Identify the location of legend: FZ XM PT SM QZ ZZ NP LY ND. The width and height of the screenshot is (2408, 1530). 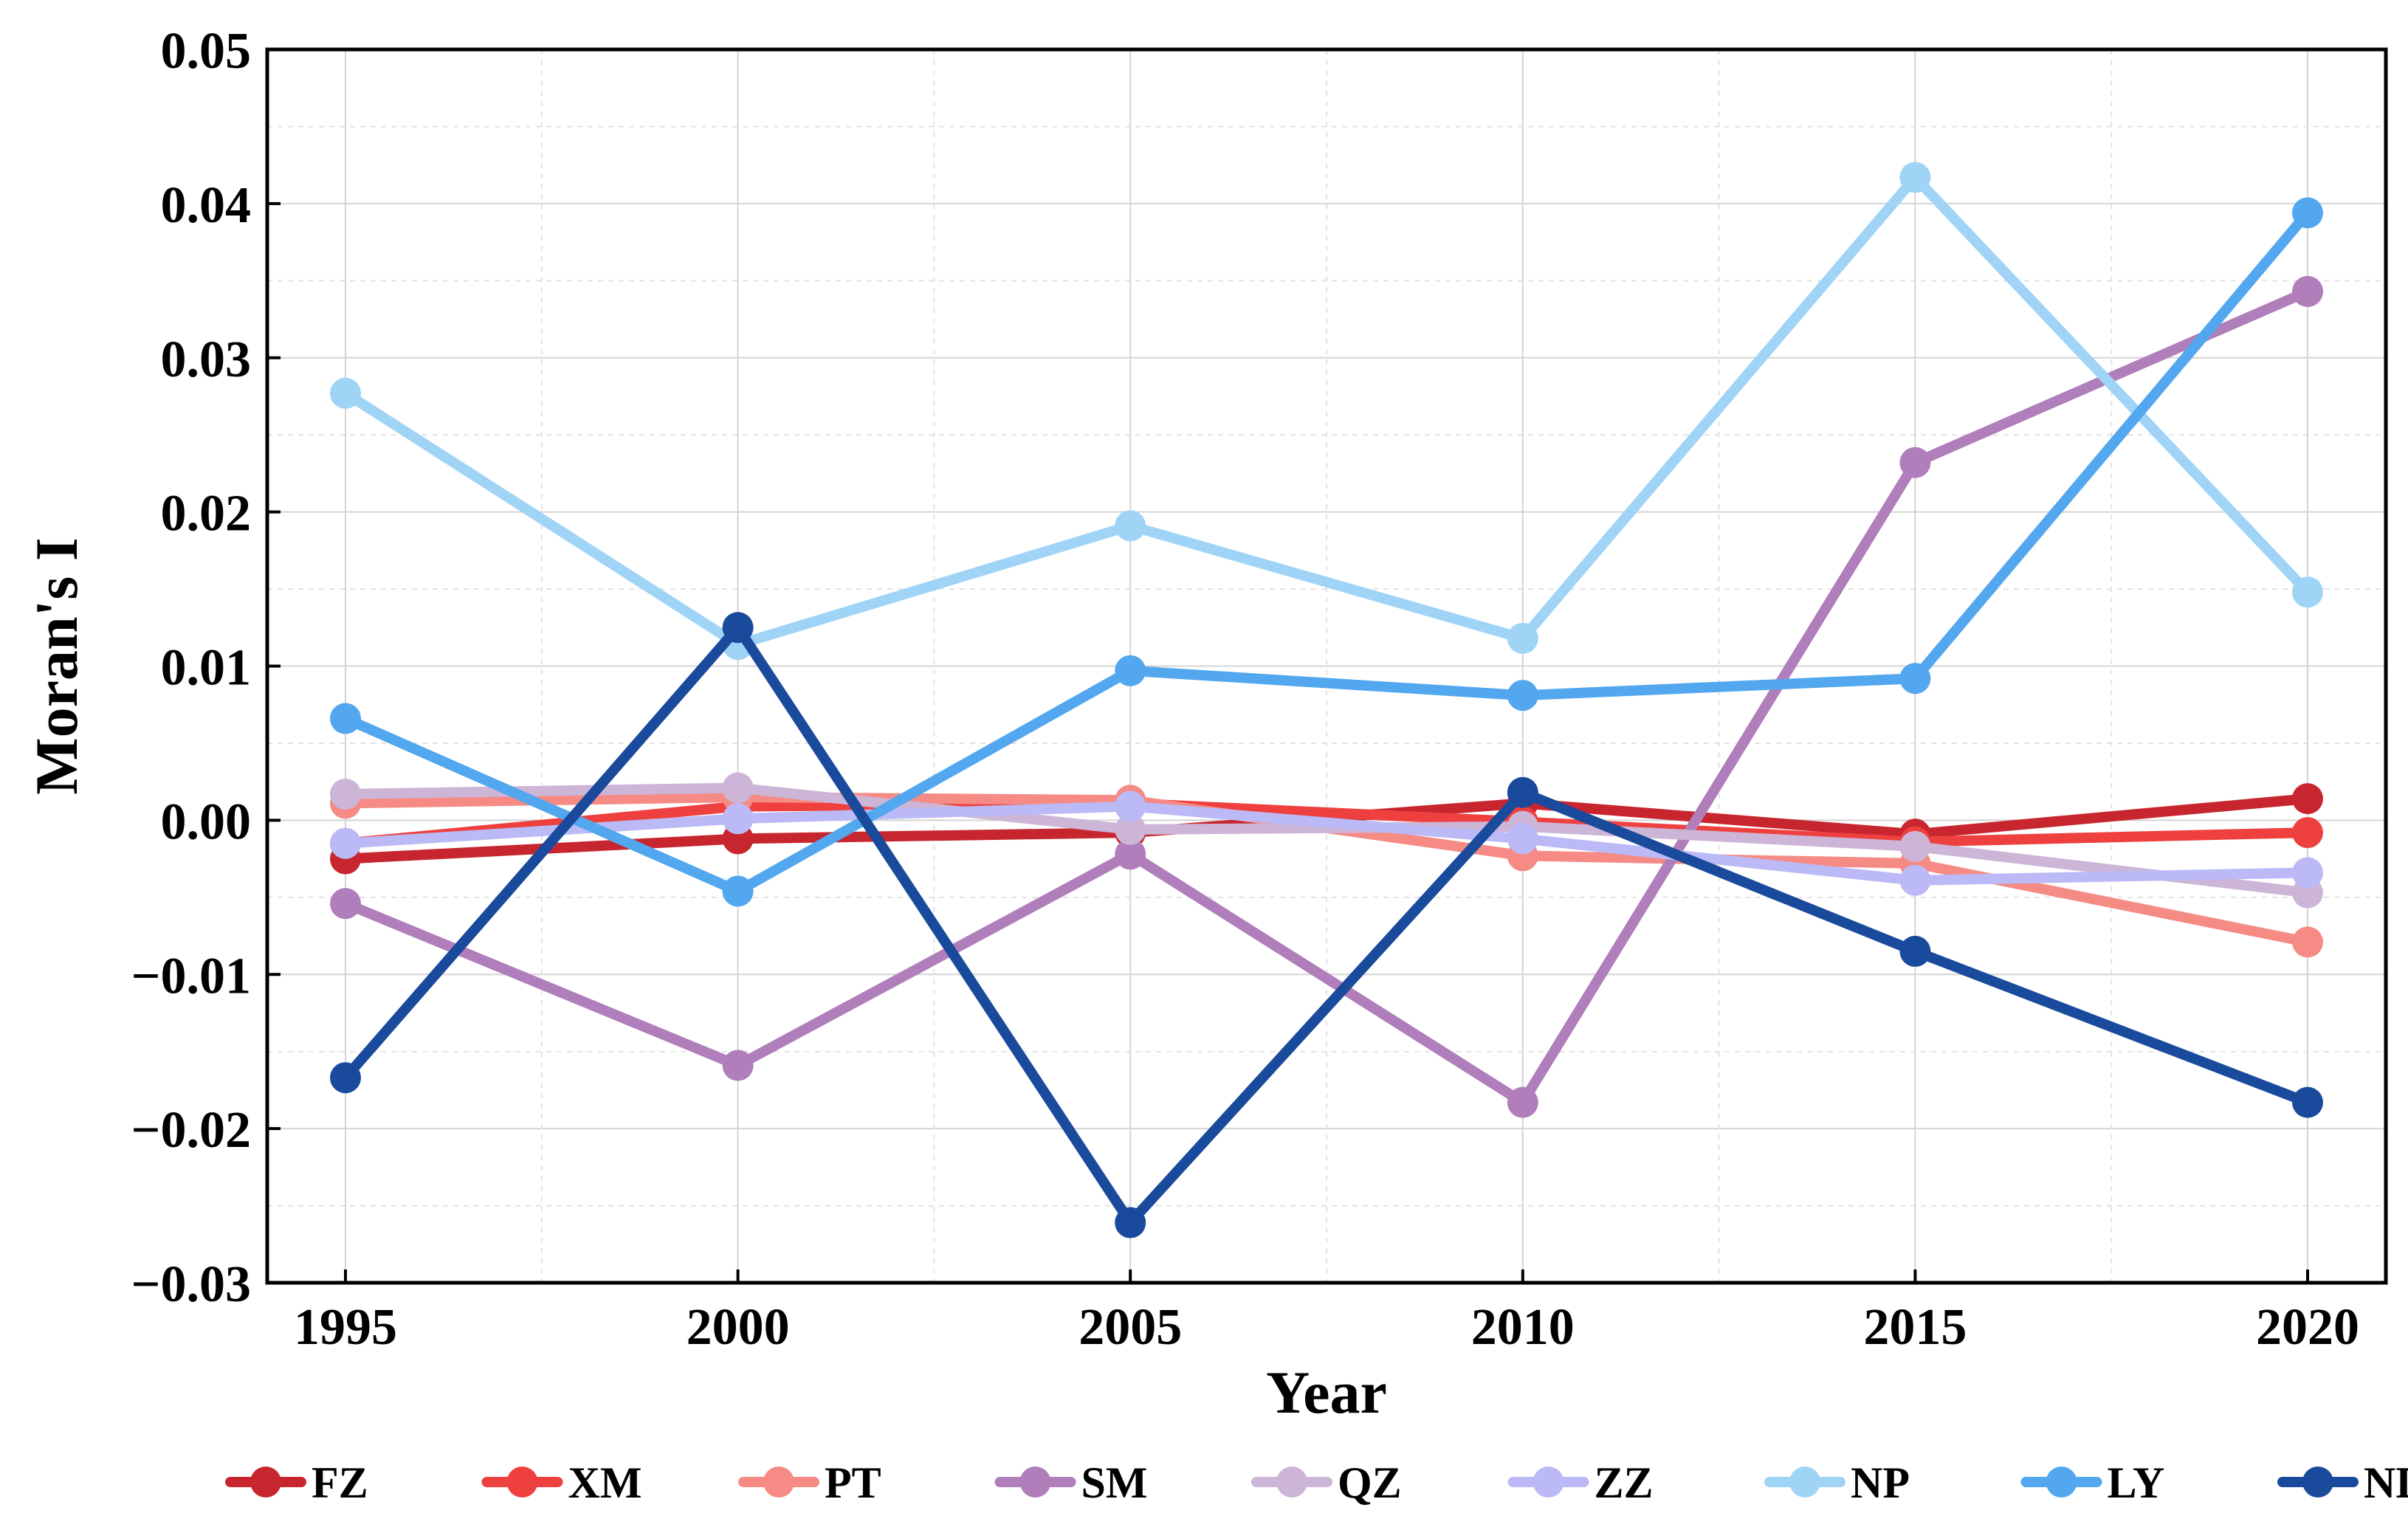
(1316, 1482).